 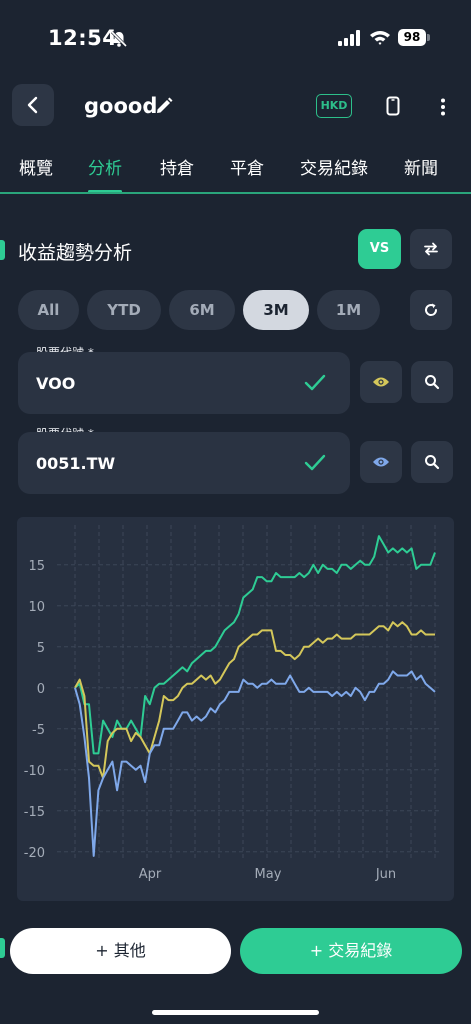 What do you see at coordinates (235, 1012) in the screenshot?
I see `home-indicator` at bounding box center [235, 1012].